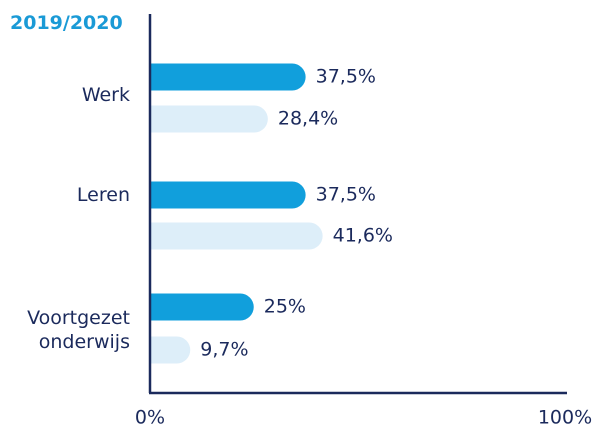 This screenshot has width=611, height=430. I want to click on value-label: 28,4%, so click(308, 119).